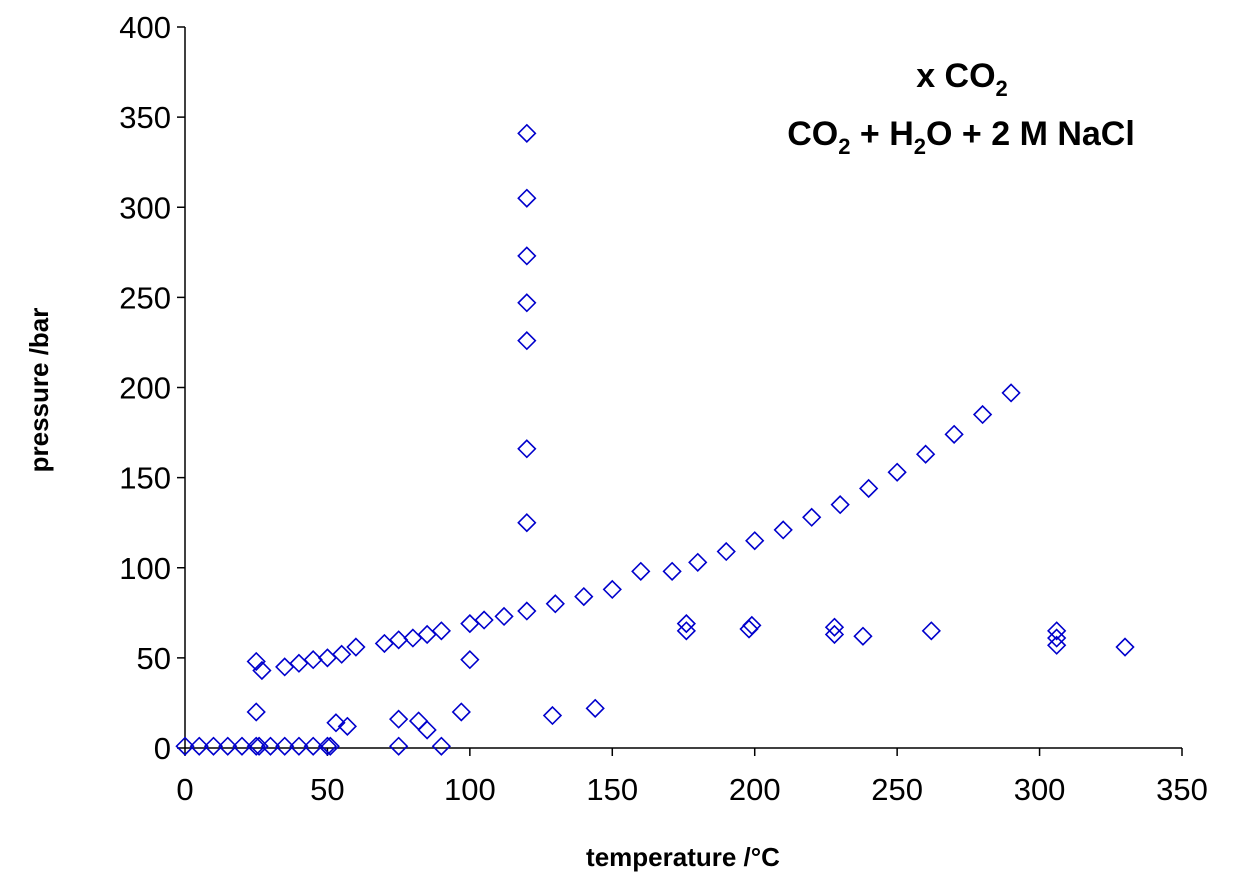 This screenshot has height=882, width=1236. I want to click on y-tick-label: 250, so click(145, 297).